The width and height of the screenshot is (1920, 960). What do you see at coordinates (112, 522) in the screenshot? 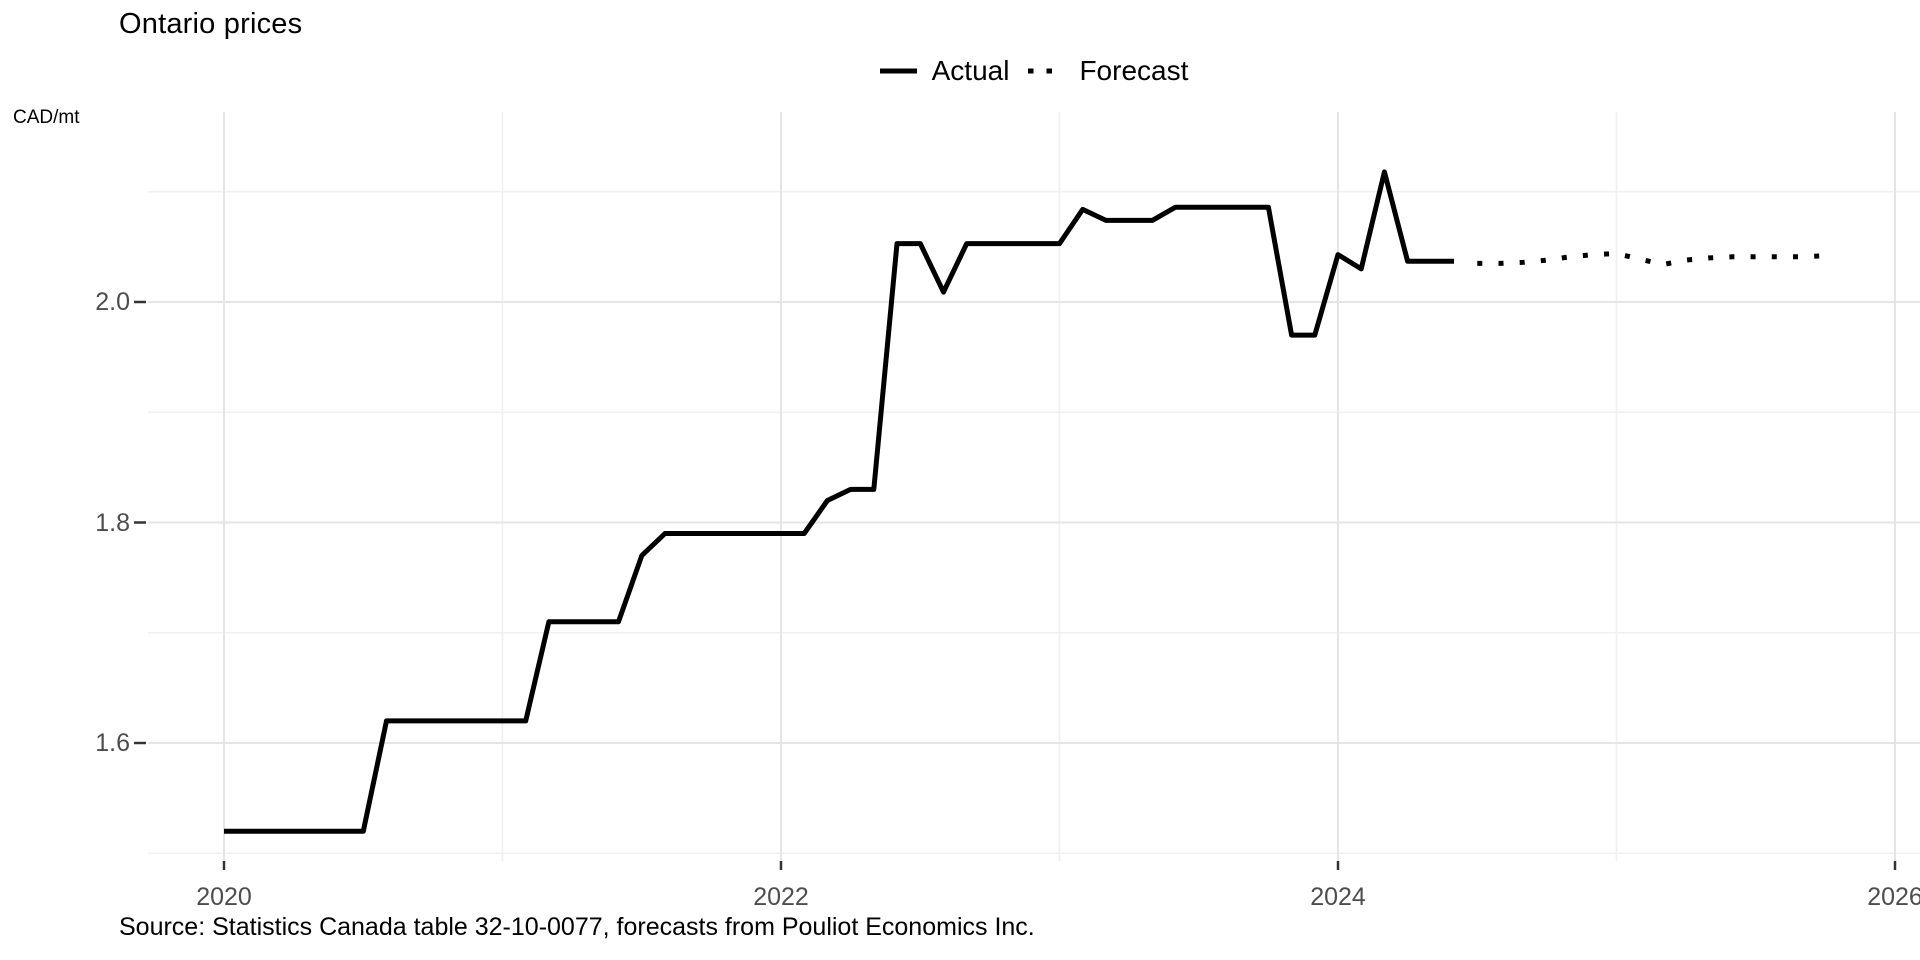
I see `y-tick-label: 1.8` at bounding box center [112, 522].